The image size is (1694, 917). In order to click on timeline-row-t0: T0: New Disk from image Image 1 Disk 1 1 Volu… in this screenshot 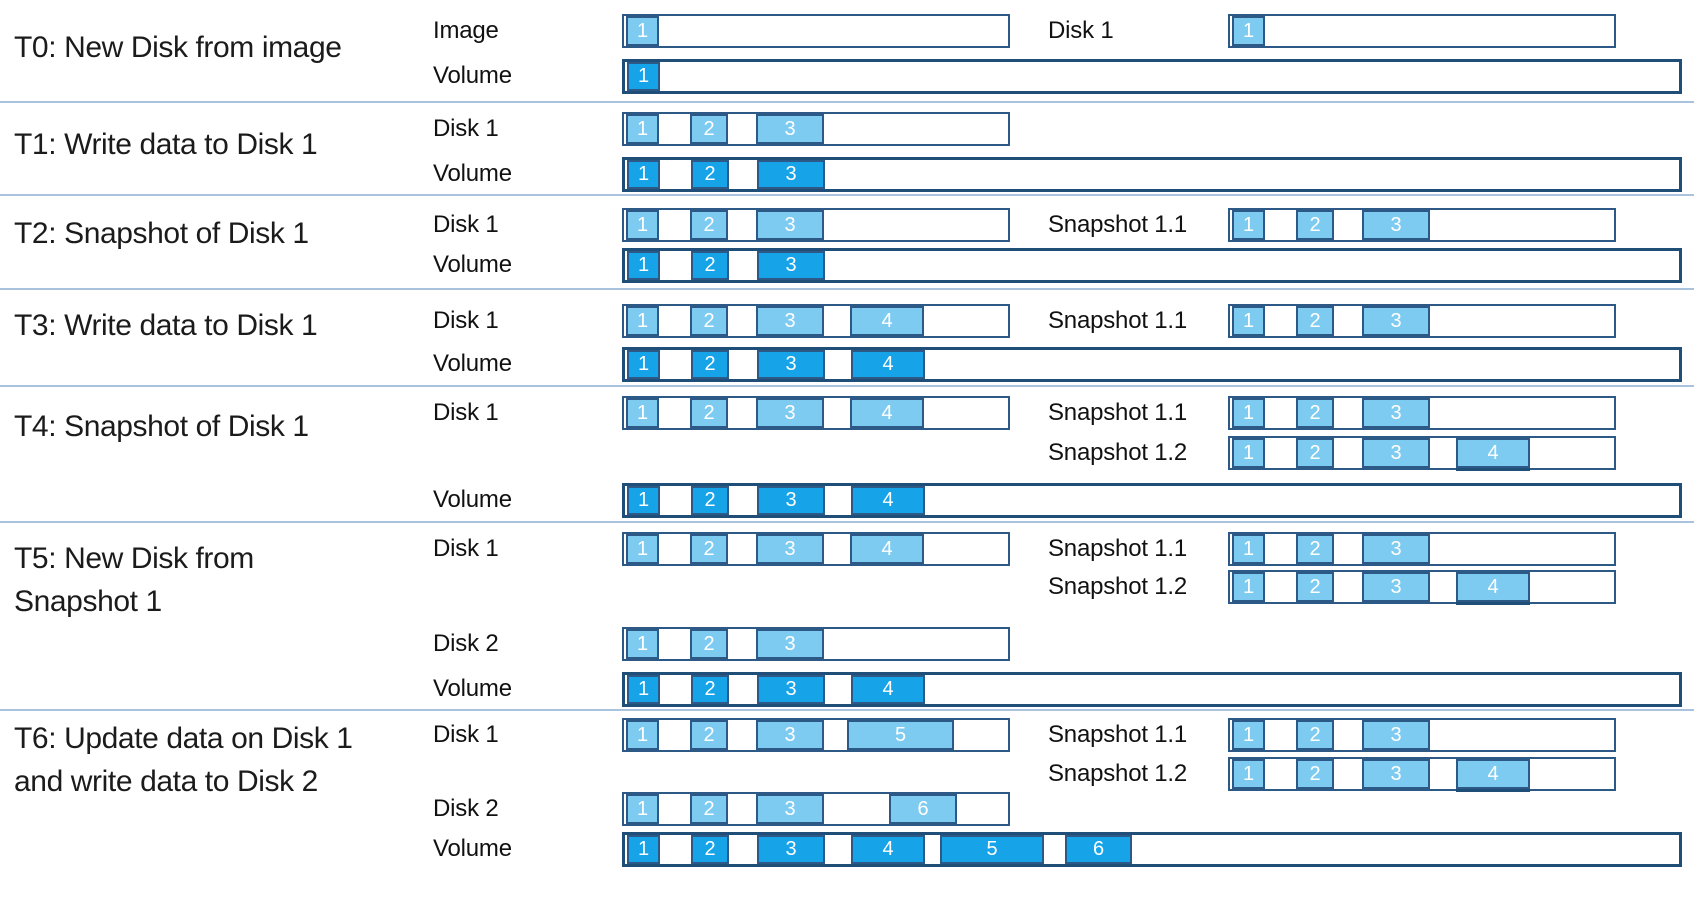, I will do `click(847, 51)`.